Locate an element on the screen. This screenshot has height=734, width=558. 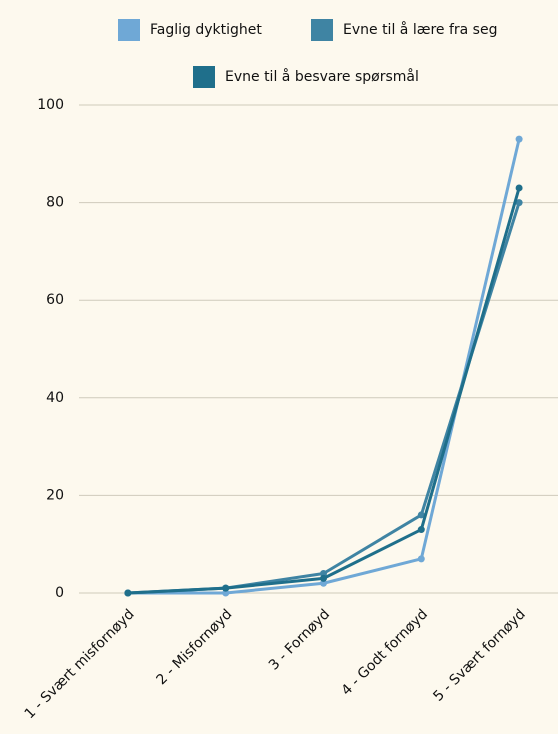
legend-label: Evne til å lære fra seg is located at coordinates (420, 29).